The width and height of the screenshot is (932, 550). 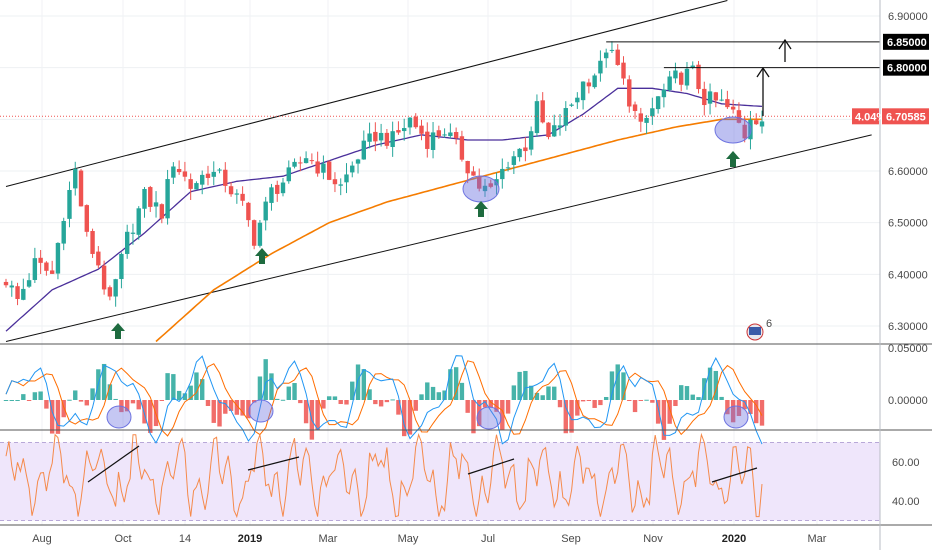 I want to click on change-label-box, so click(x=865, y=116).